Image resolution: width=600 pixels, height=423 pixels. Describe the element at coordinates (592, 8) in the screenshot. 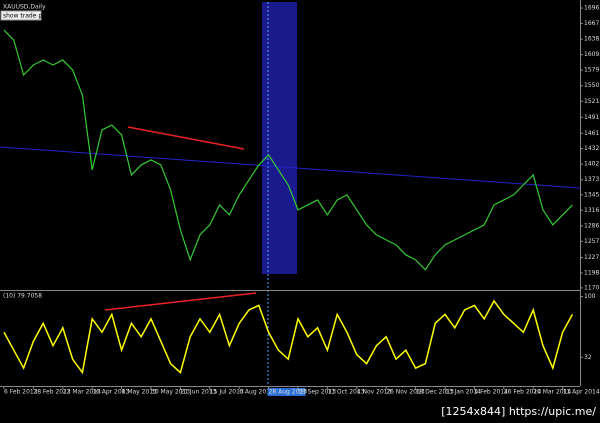

I see `y-tick-label: 1696.8` at that location.